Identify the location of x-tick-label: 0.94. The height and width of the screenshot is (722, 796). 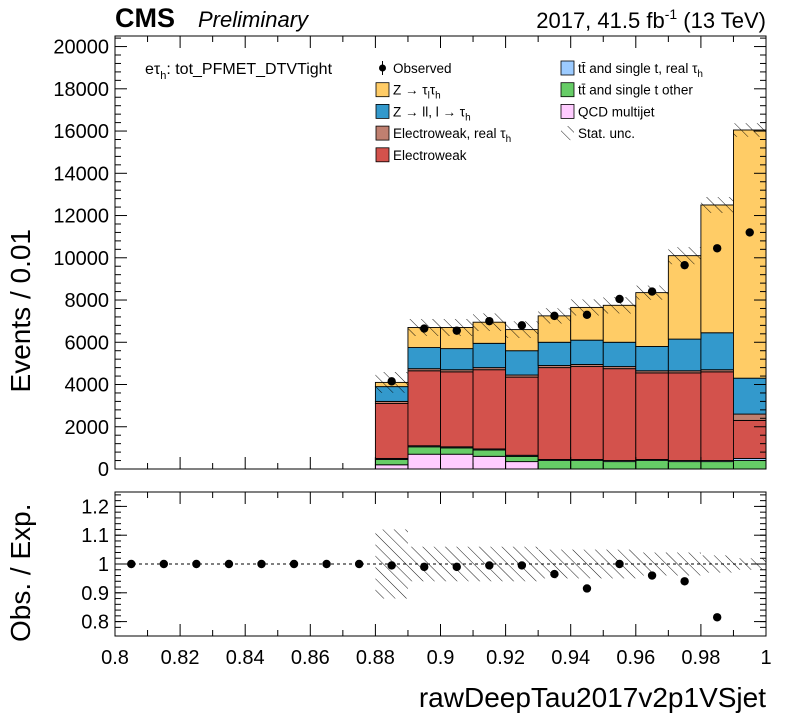
(570, 658).